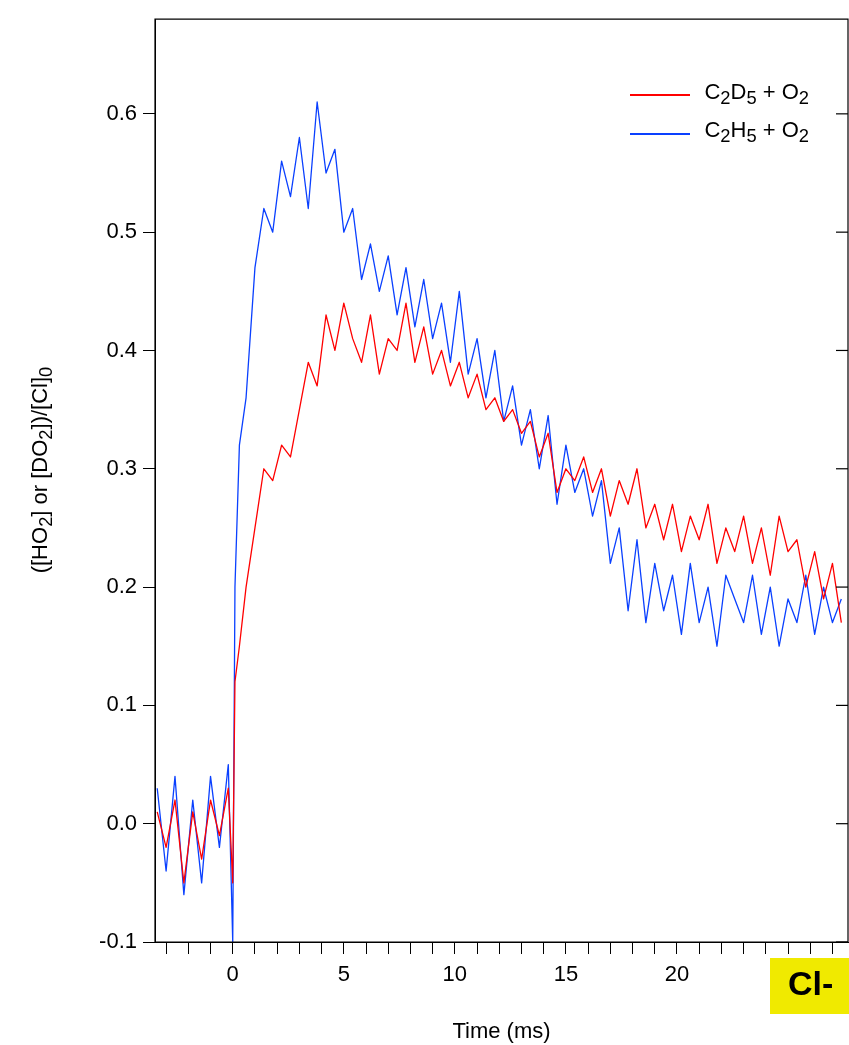  What do you see at coordinates (343, 974) in the screenshot?
I see `x-tick-label: 5` at bounding box center [343, 974].